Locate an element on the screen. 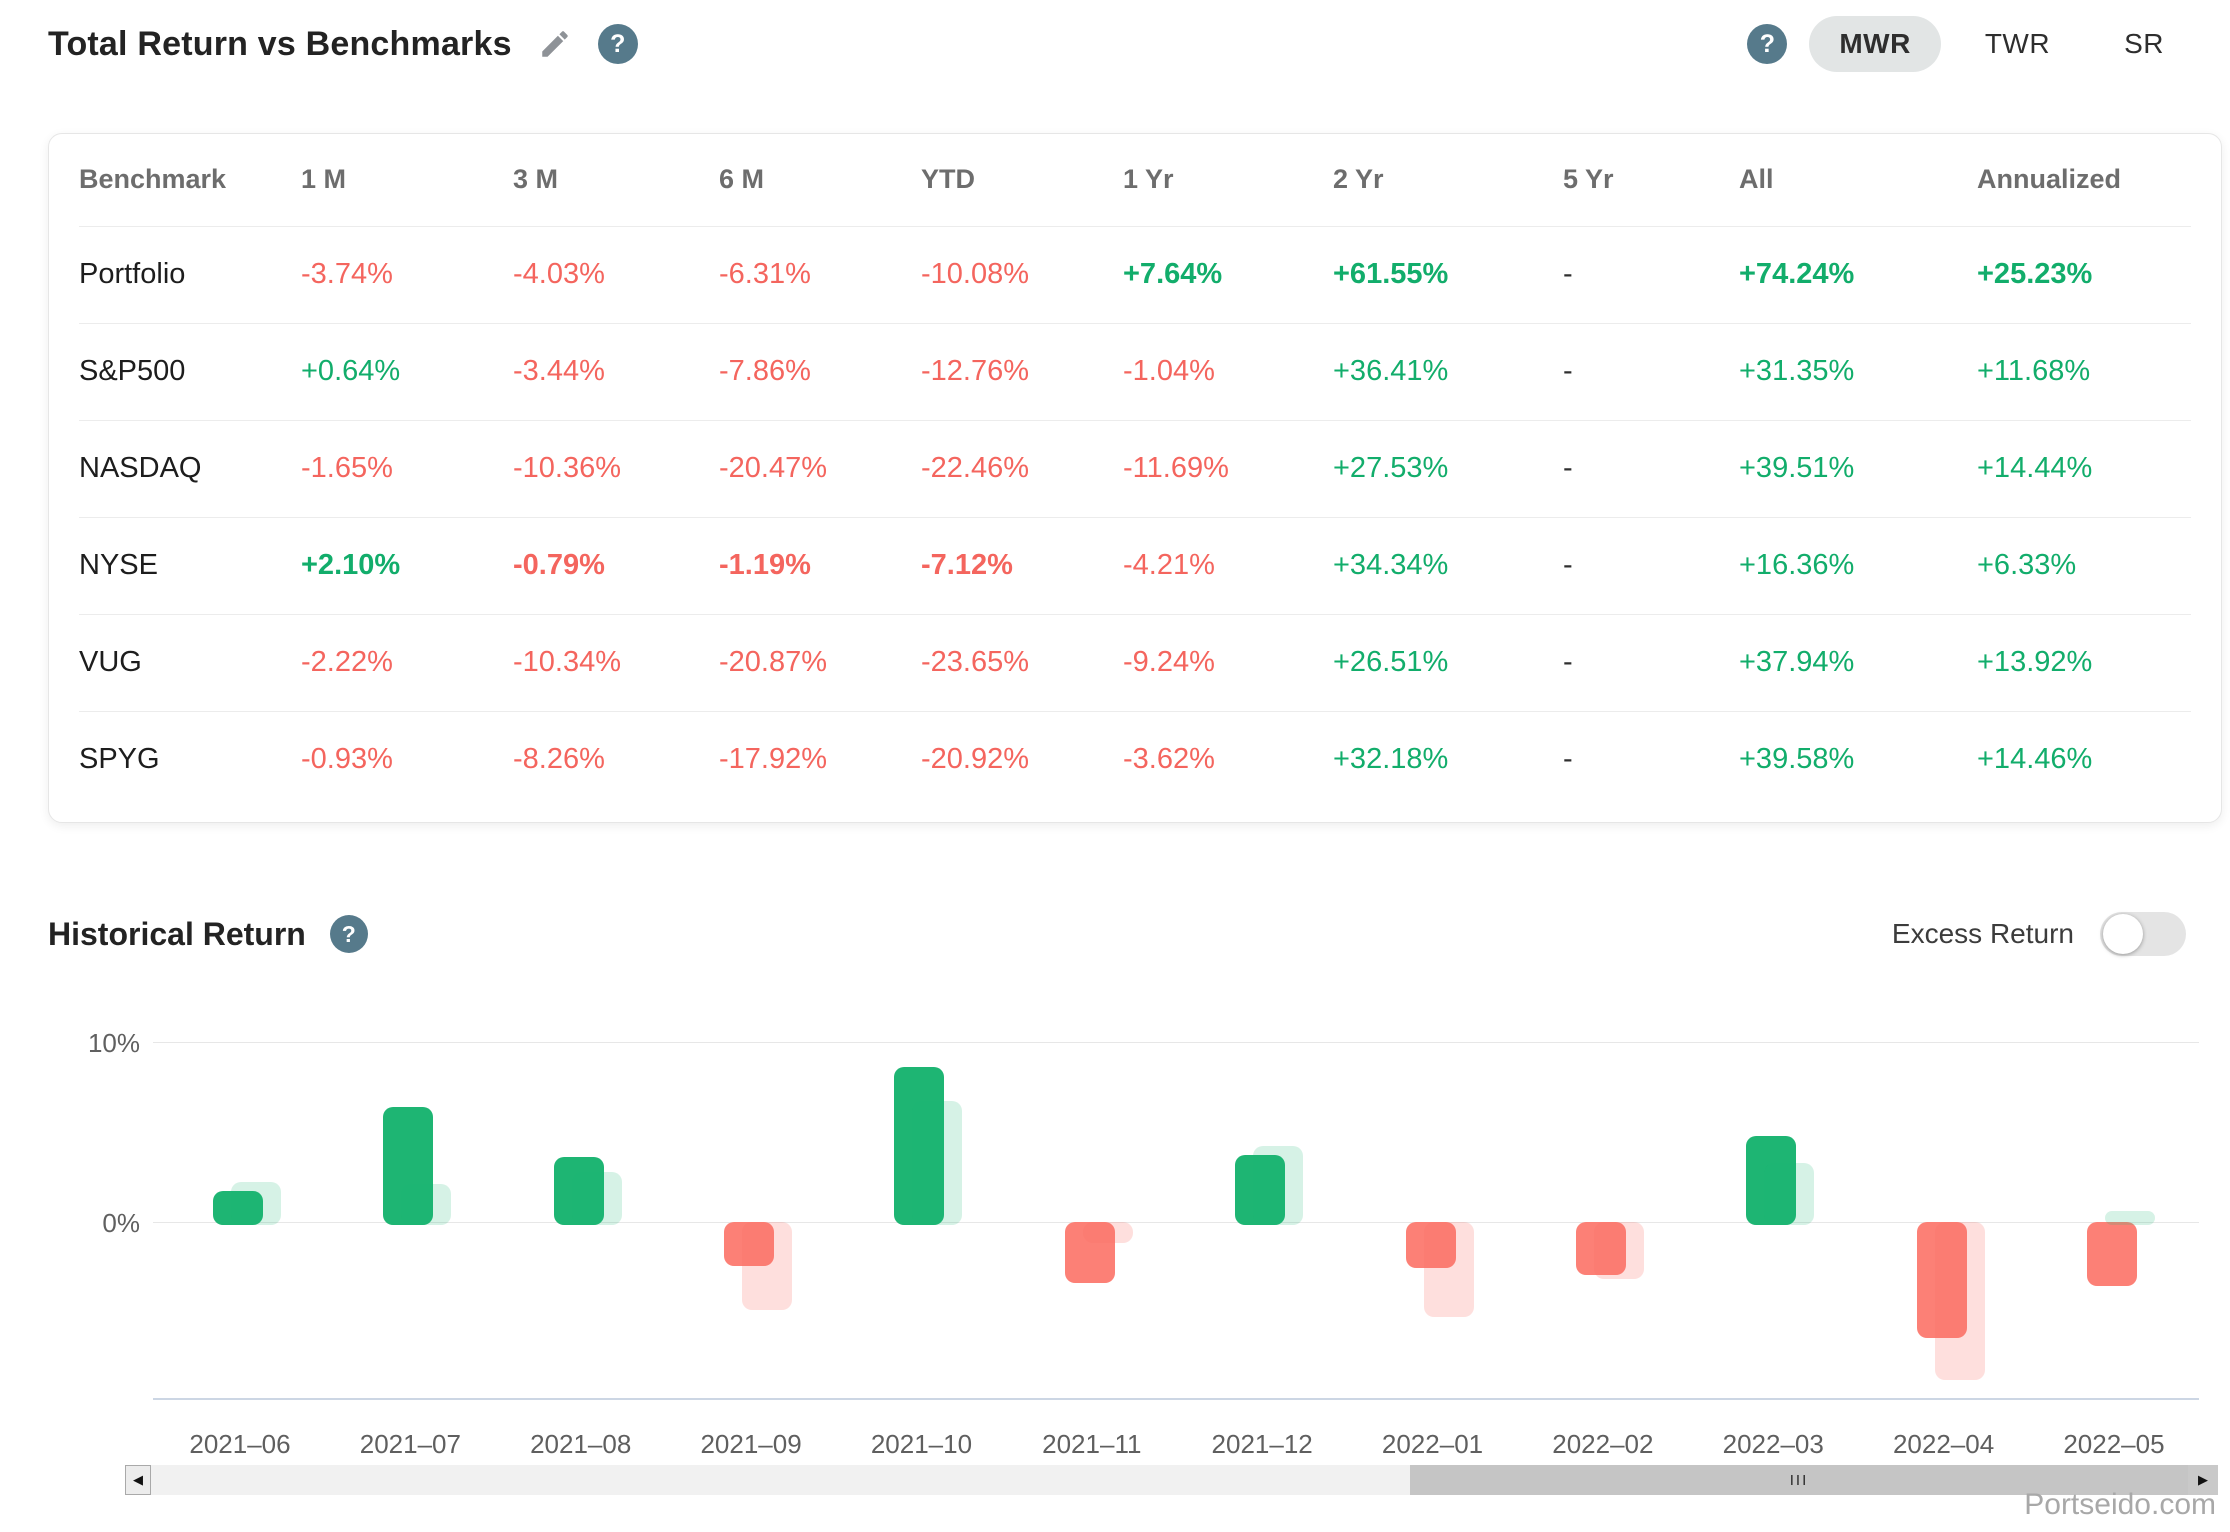  benchmark-name: Portfolio is located at coordinates (132, 274).